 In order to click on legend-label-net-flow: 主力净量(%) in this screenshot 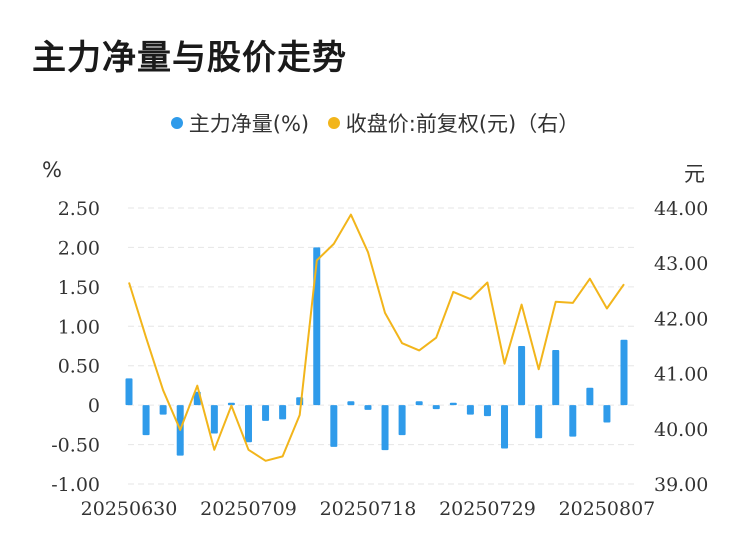, I will do `click(249, 124)`.